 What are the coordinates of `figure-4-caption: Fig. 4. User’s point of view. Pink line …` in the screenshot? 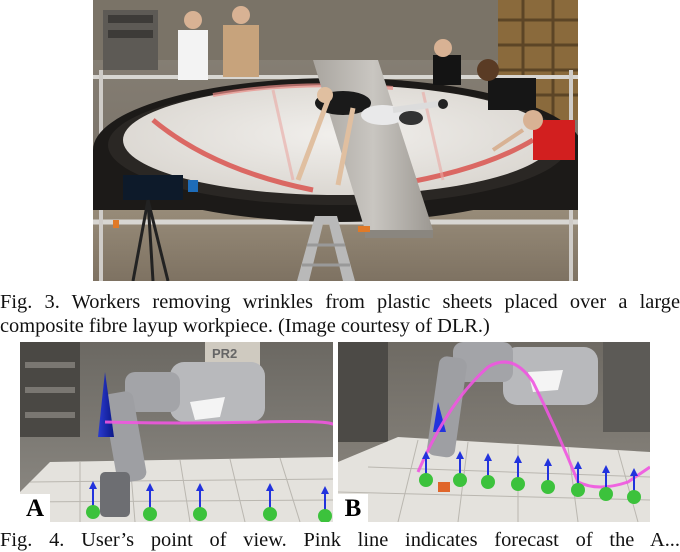 It's located at (340, 540).